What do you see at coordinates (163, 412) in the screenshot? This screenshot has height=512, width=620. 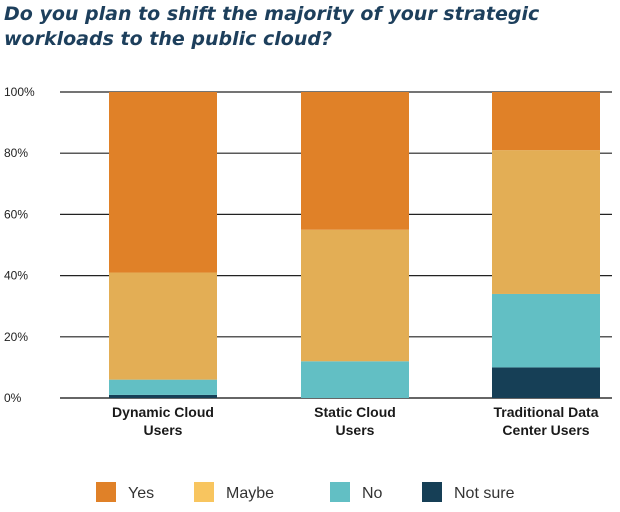 I see `category-label: Dynamic Cloud` at bounding box center [163, 412].